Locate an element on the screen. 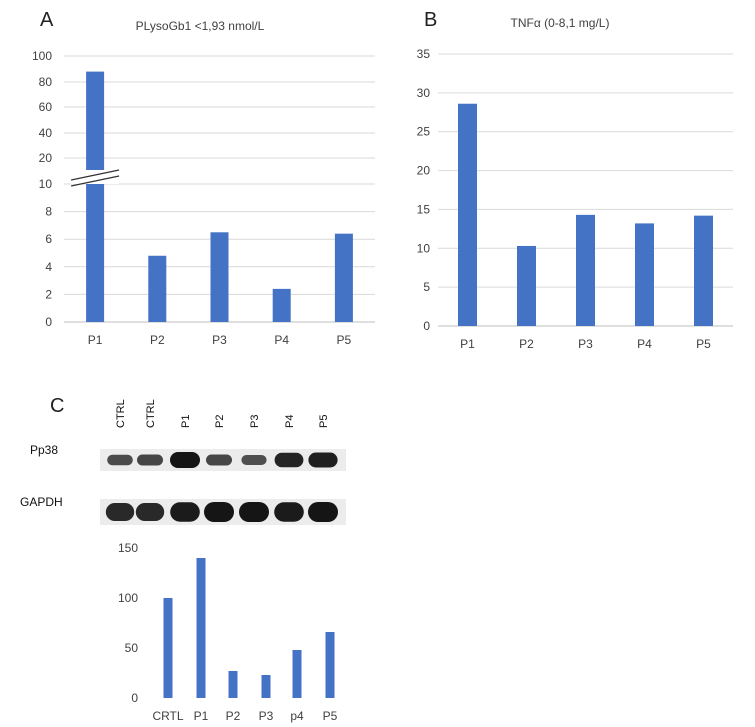 The height and width of the screenshot is (727, 755). lane-label: P5 is located at coordinates (324, 421).